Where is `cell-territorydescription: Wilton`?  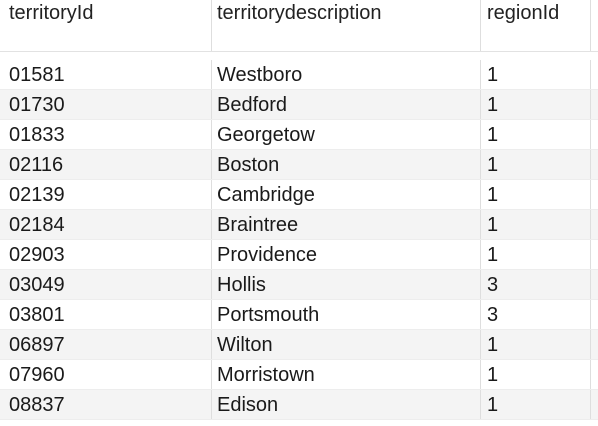
cell-territorydescription: Wilton is located at coordinates (346, 344).